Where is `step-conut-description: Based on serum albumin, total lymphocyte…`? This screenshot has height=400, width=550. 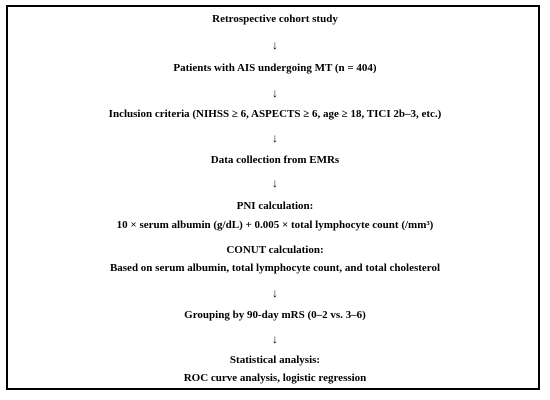 step-conut-description: Based on serum albumin, total lymphocyte… is located at coordinates (275, 268).